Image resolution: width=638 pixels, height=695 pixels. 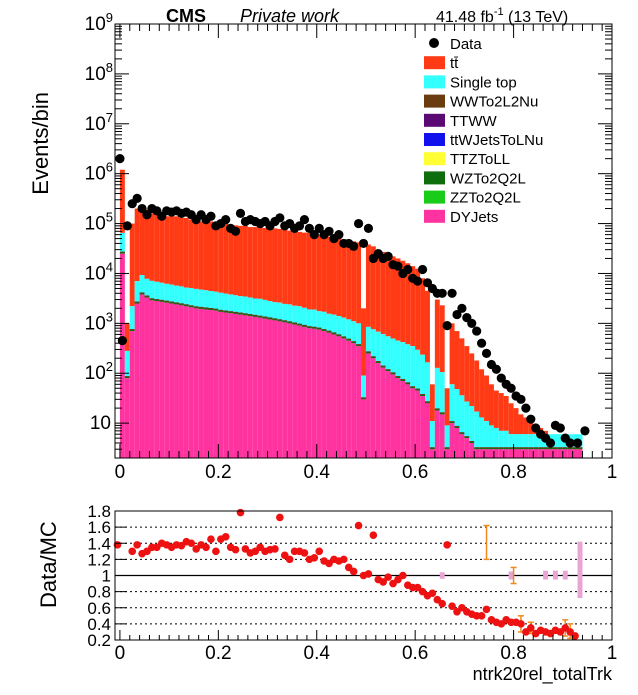 I want to click on ratio-y-tick-label: 0.6, so click(x=99, y=608).